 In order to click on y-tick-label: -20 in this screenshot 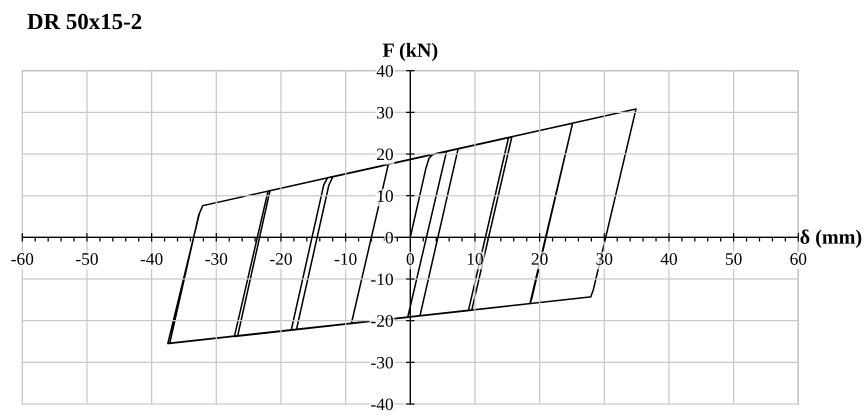, I will do `click(382, 321)`.